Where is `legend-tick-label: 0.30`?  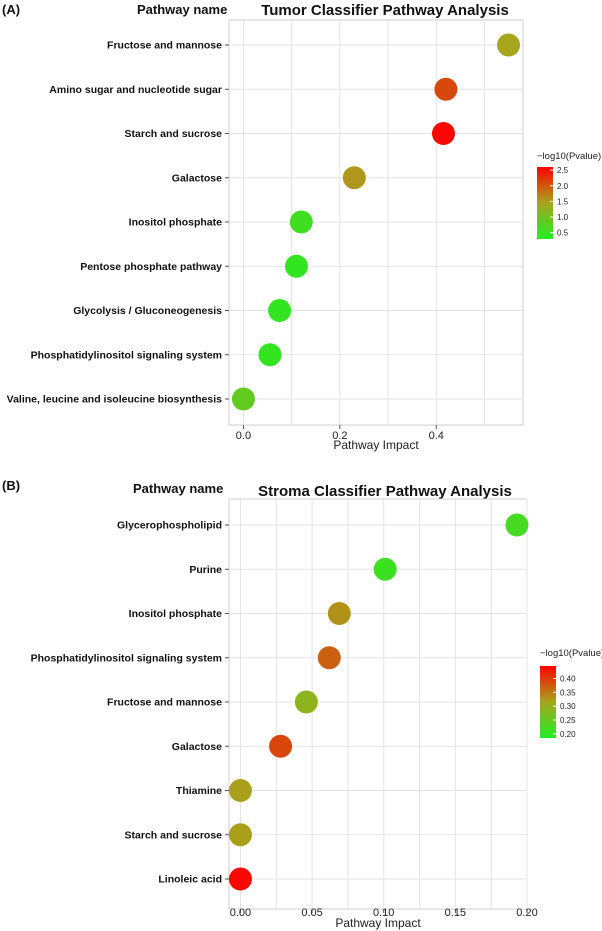
legend-tick-label: 0.30 is located at coordinates (568, 706).